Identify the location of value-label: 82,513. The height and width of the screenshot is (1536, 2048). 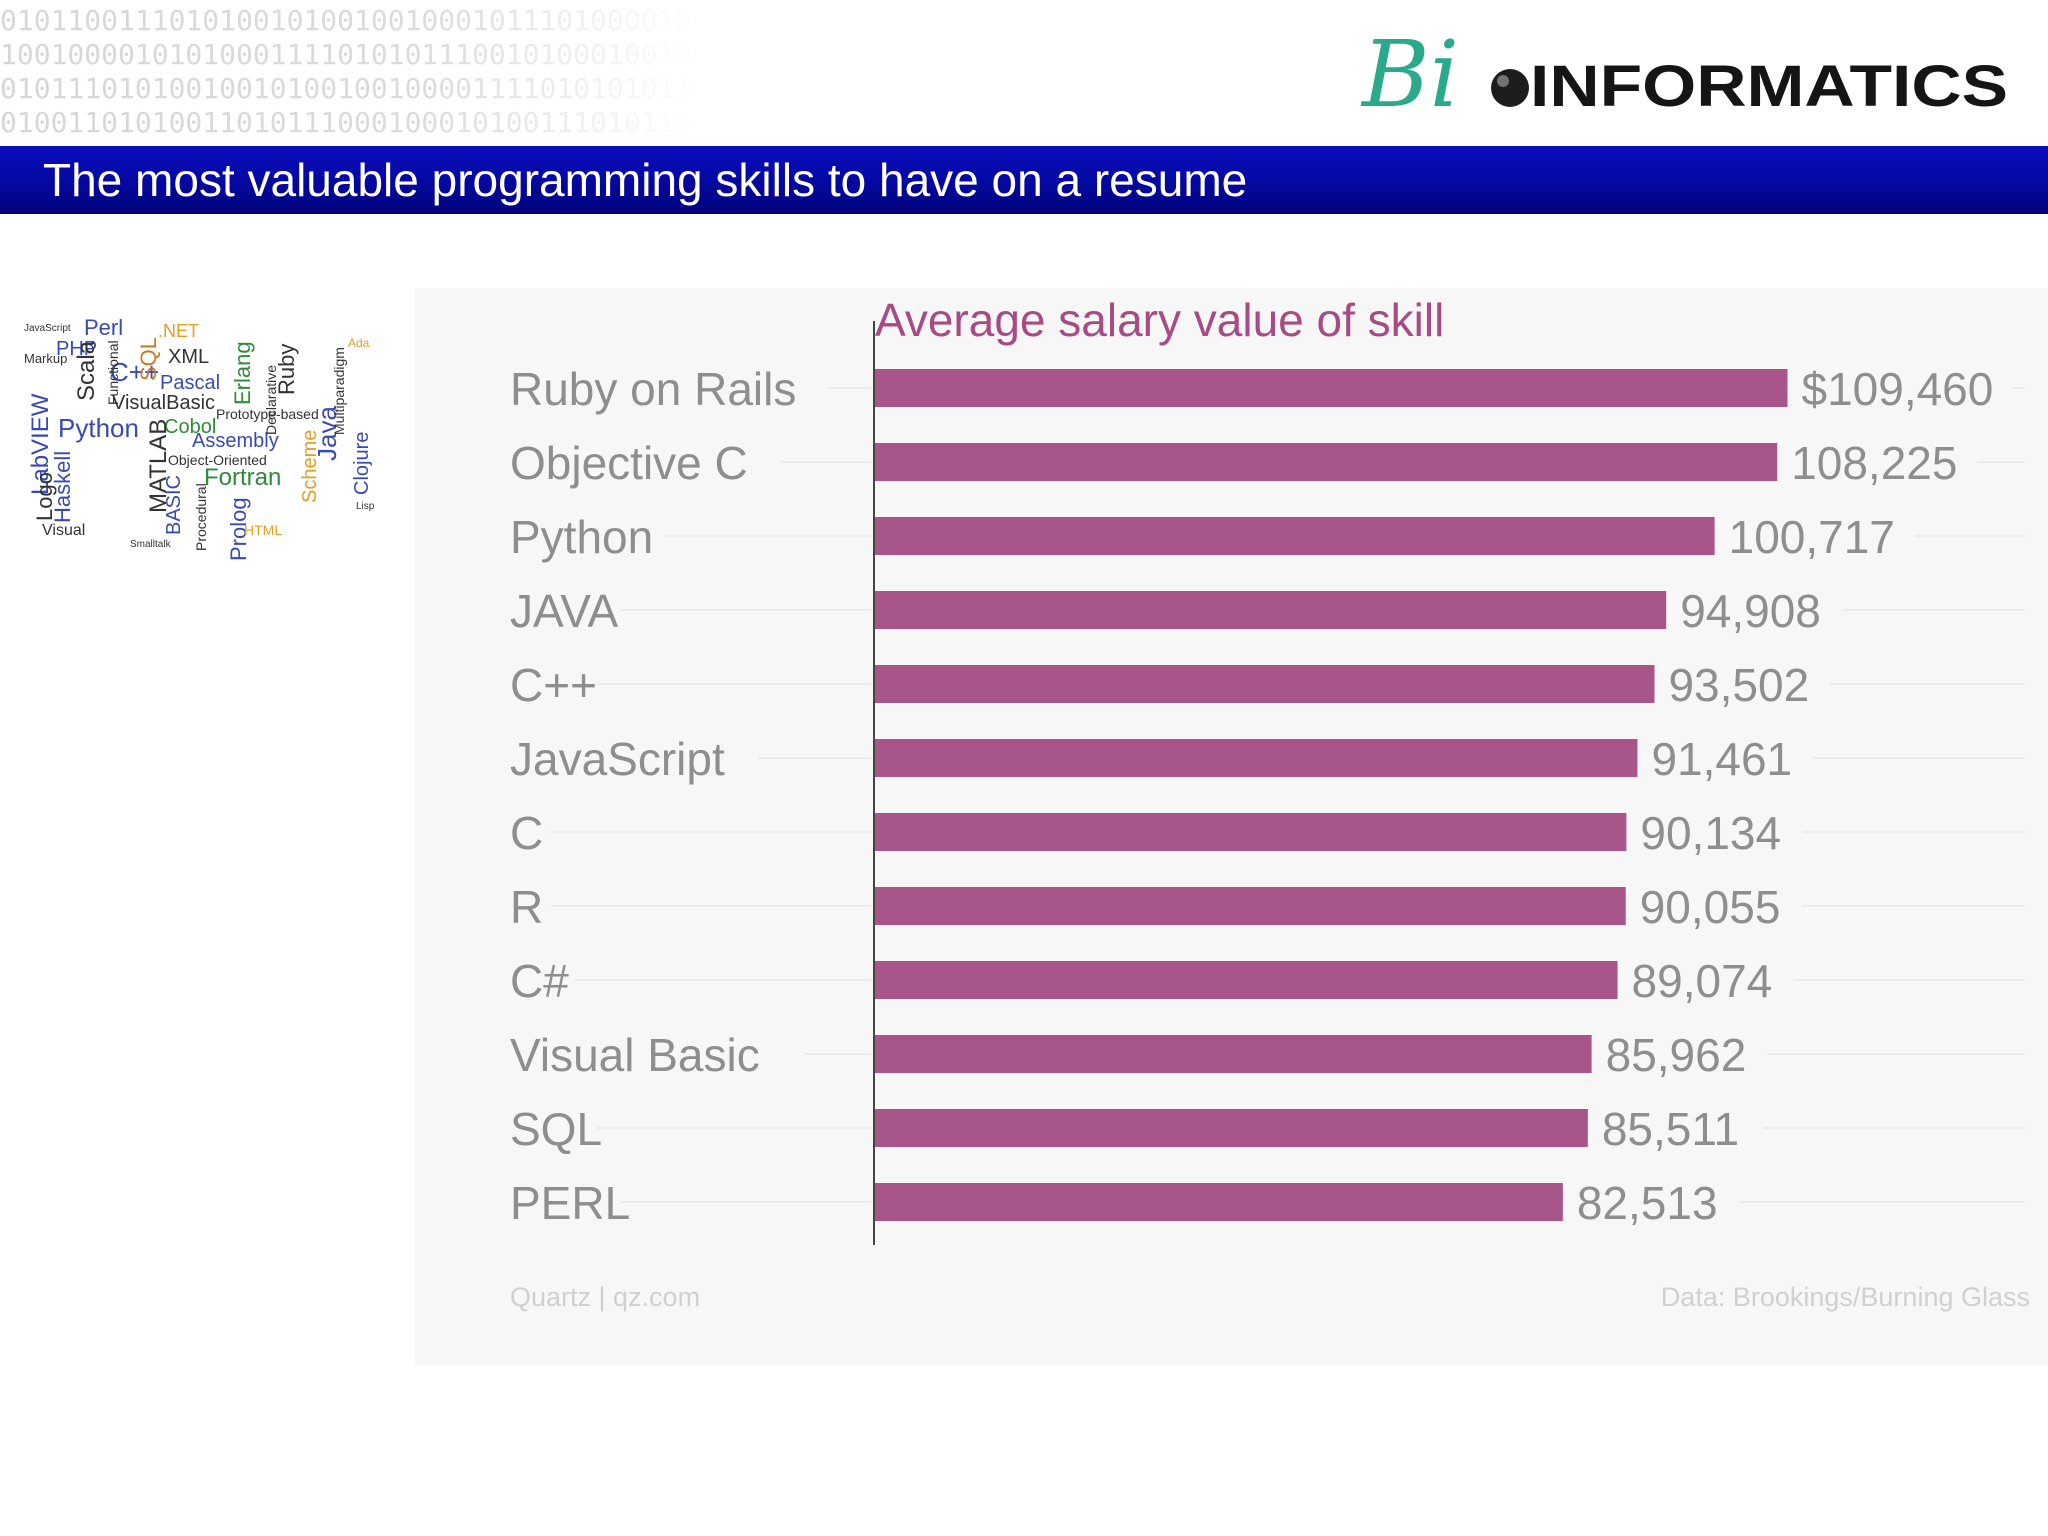
(1647, 1203).